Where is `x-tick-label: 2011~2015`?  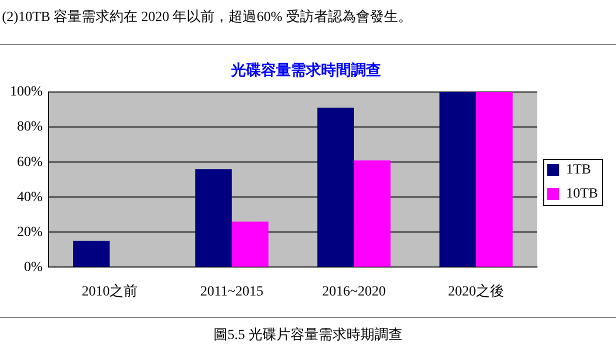 x-tick-label: 2011~2015 is located at coordinates (232, 292).